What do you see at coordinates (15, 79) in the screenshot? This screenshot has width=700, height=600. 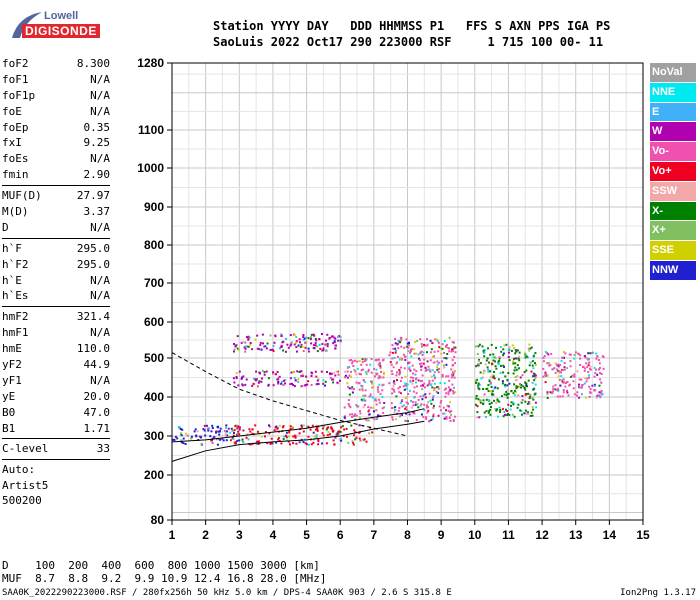 I see `param-name: foF1` at bounding box center [15, 79].